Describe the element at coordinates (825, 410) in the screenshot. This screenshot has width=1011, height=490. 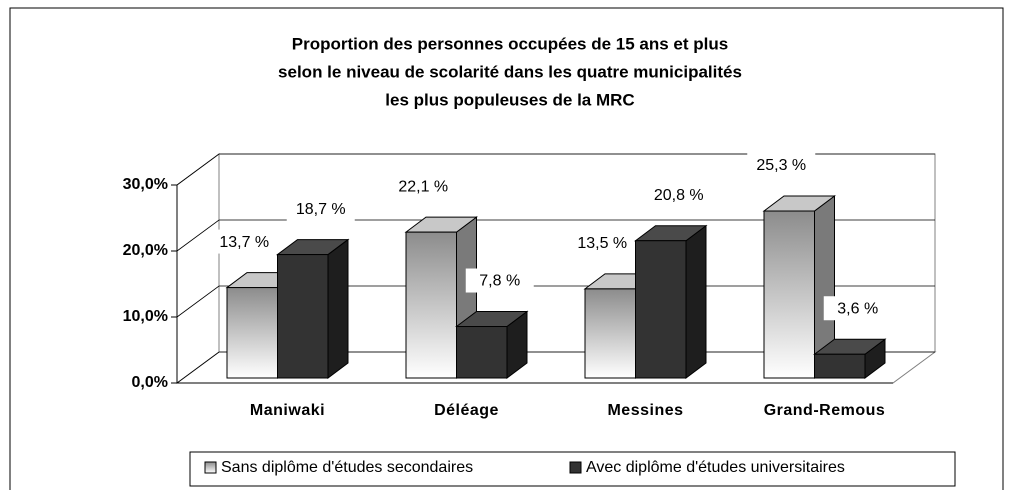
I see `x-tick-label: Grand-Remous` at that location.